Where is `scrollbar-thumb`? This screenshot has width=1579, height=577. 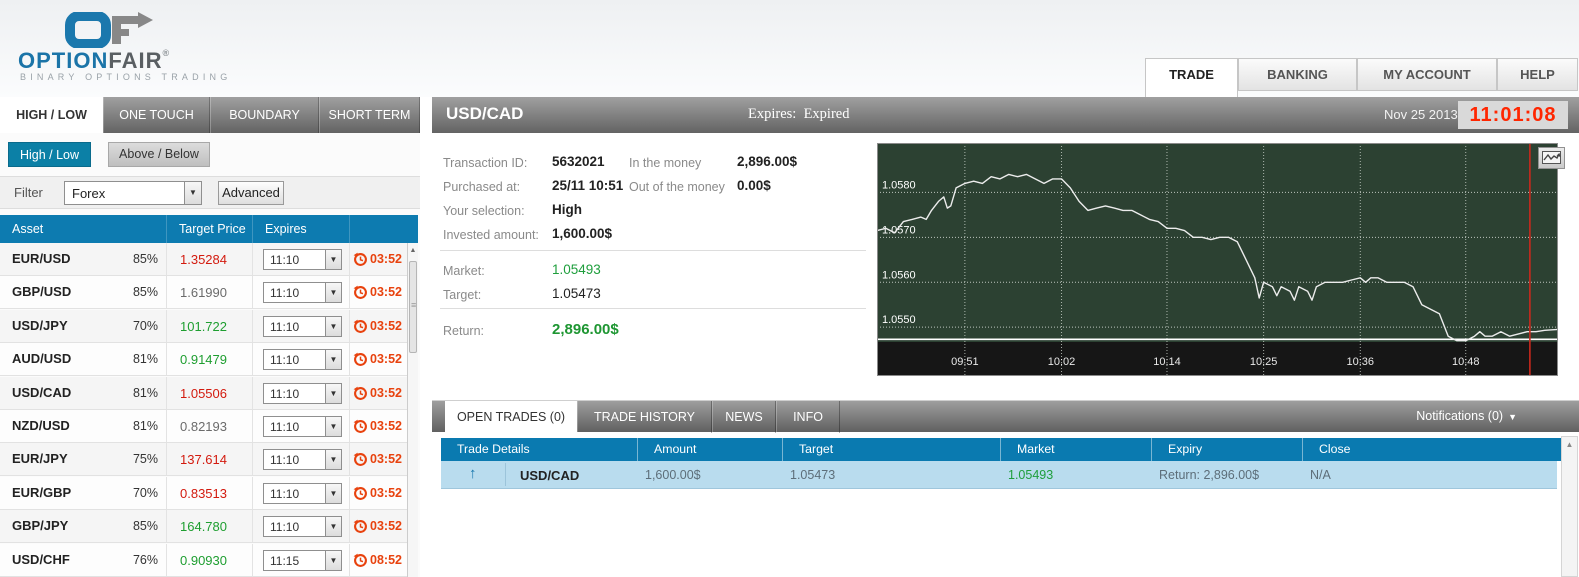
scrollbar-thumb is located at coordinates (413, 307).